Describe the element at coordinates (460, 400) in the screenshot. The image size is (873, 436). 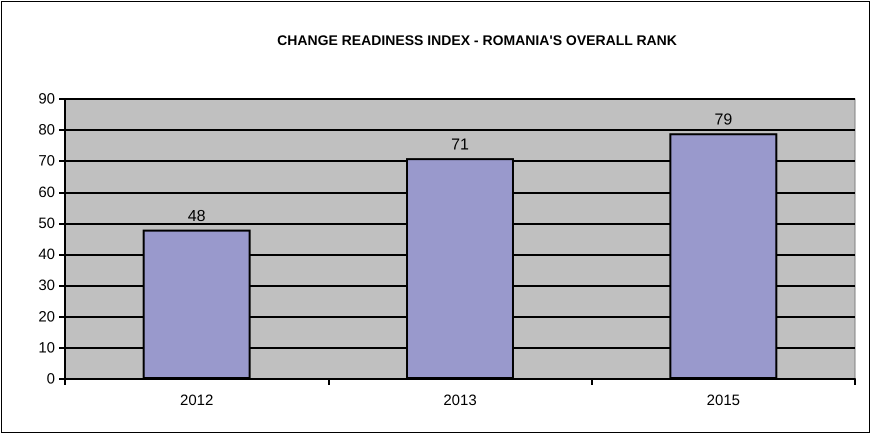
I see `x-tick-label: 2013` at that location.